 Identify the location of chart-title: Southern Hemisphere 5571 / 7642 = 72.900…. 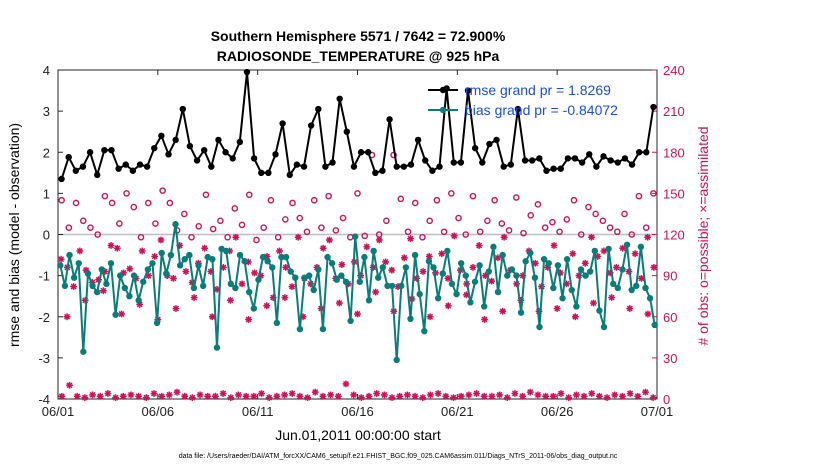
(358, 36).